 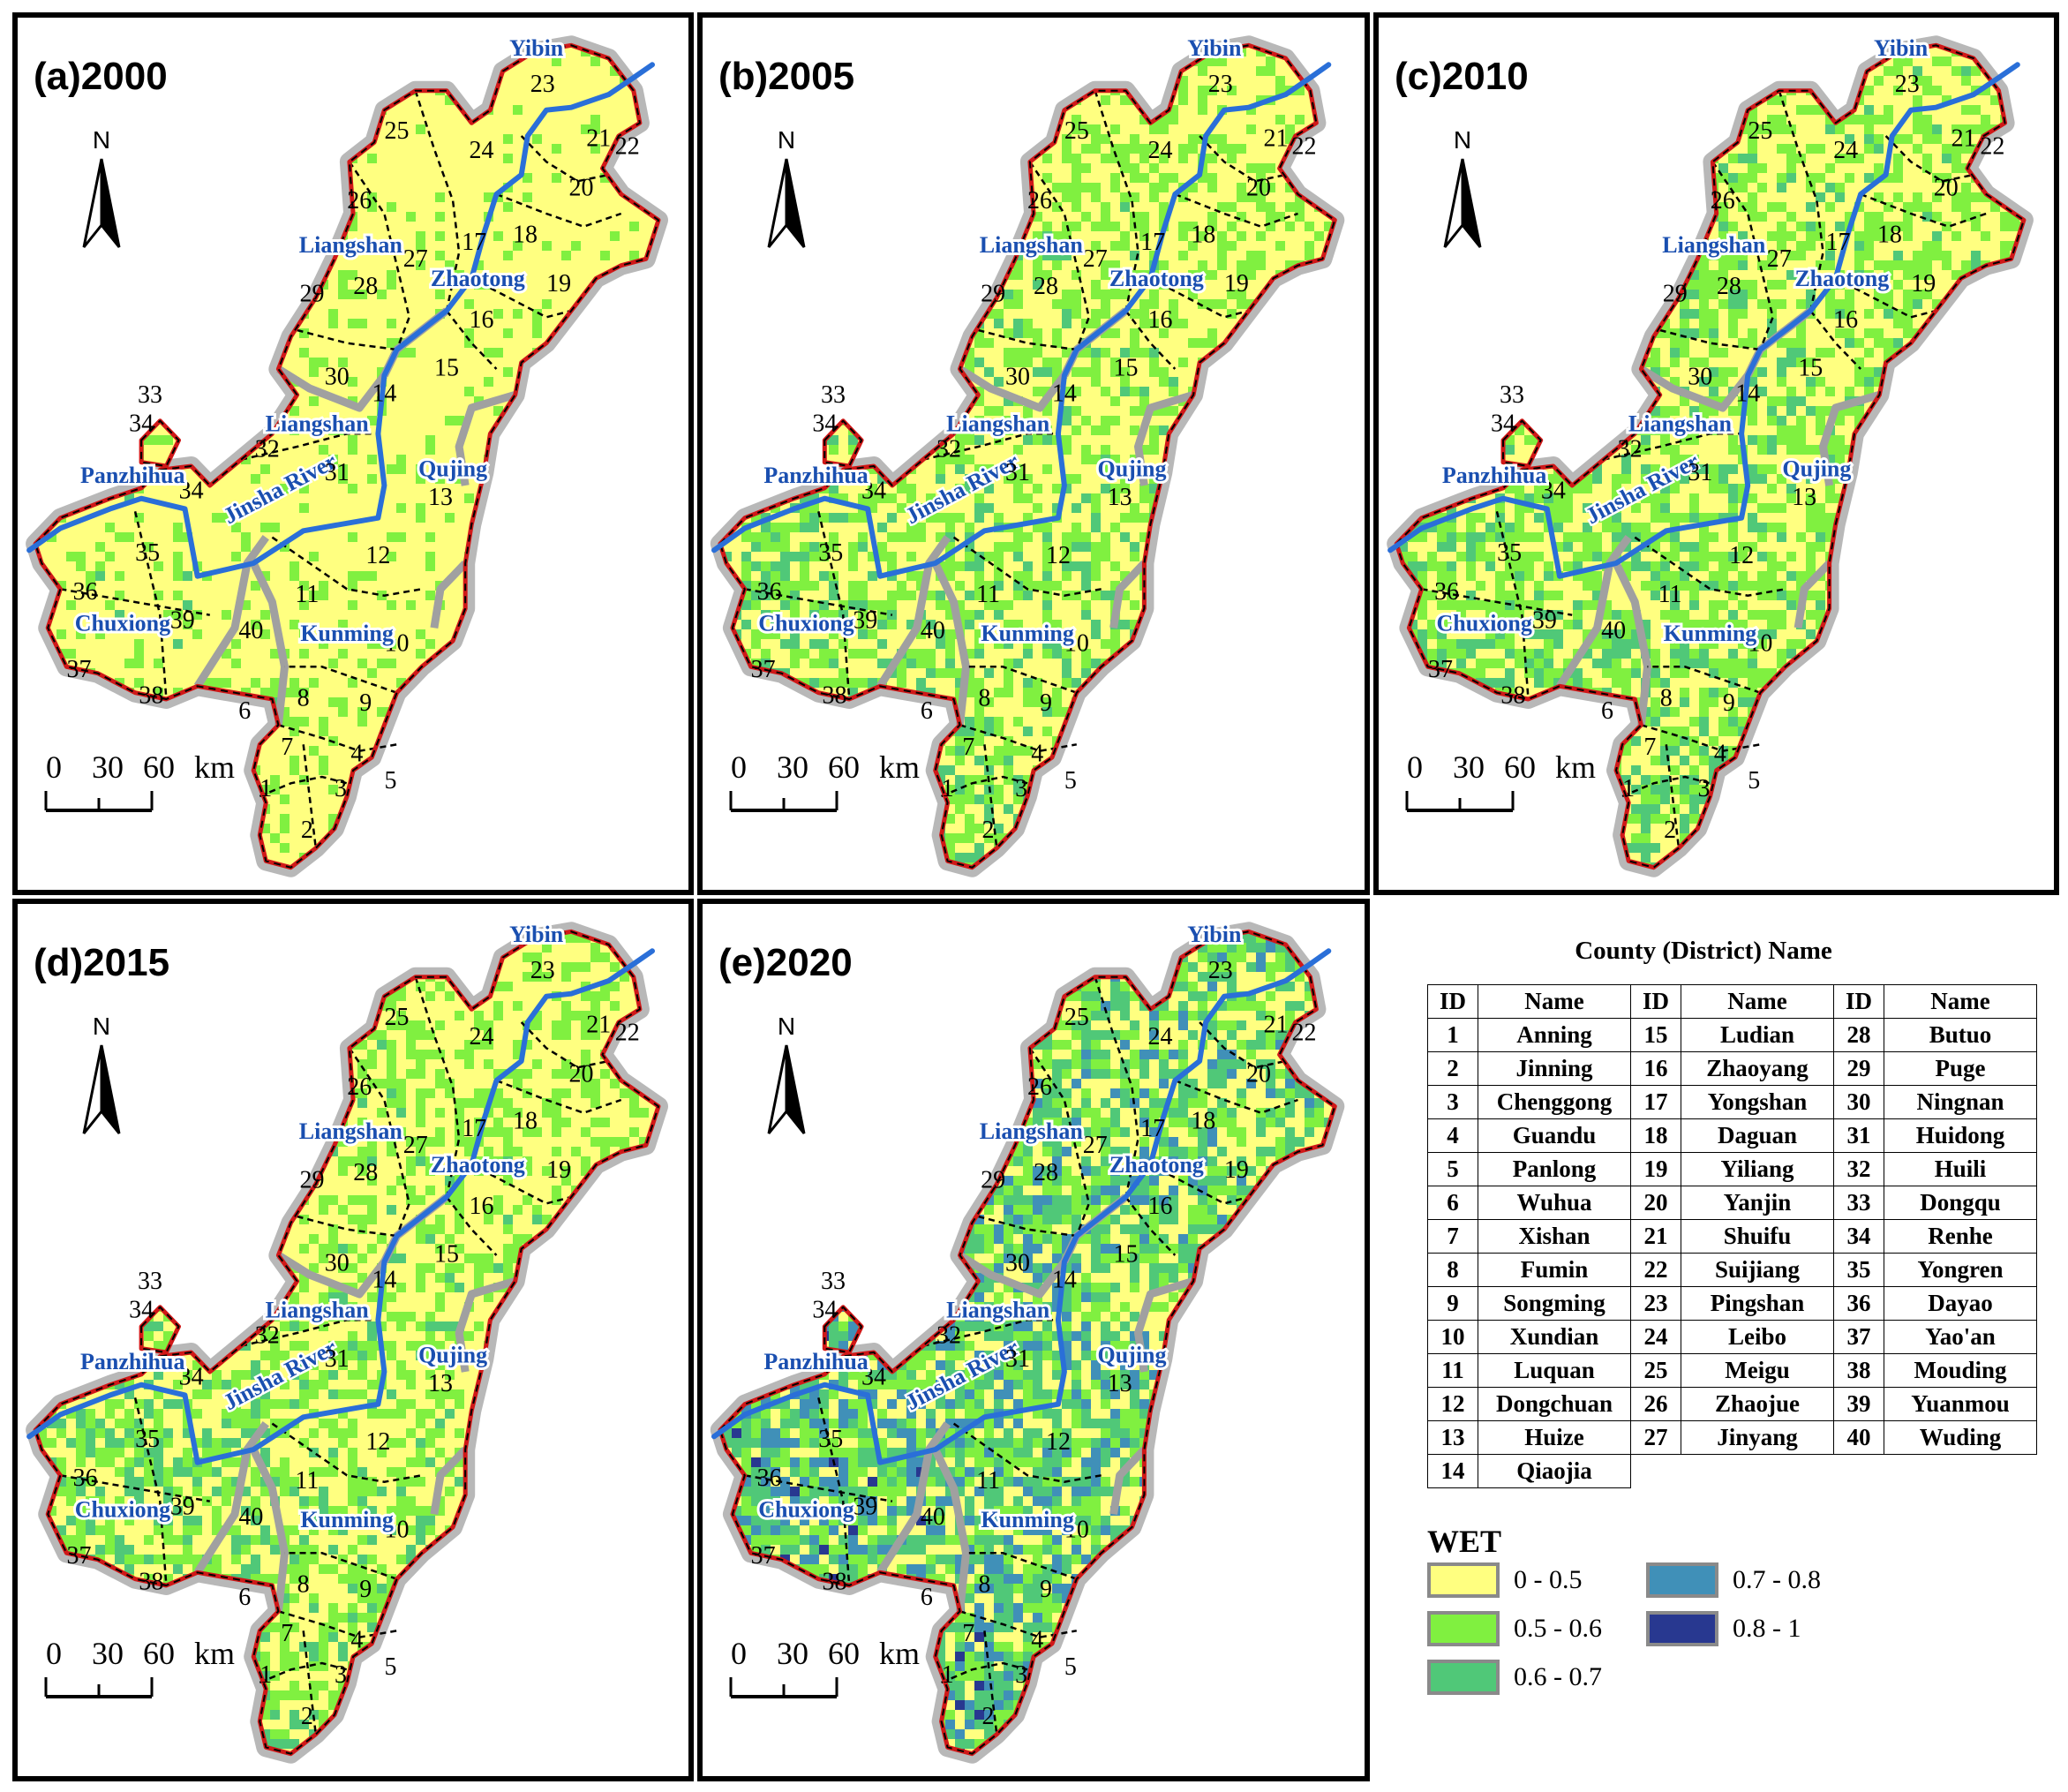 I want to click on county-id-label: 7, so click(x=968, y=1633).